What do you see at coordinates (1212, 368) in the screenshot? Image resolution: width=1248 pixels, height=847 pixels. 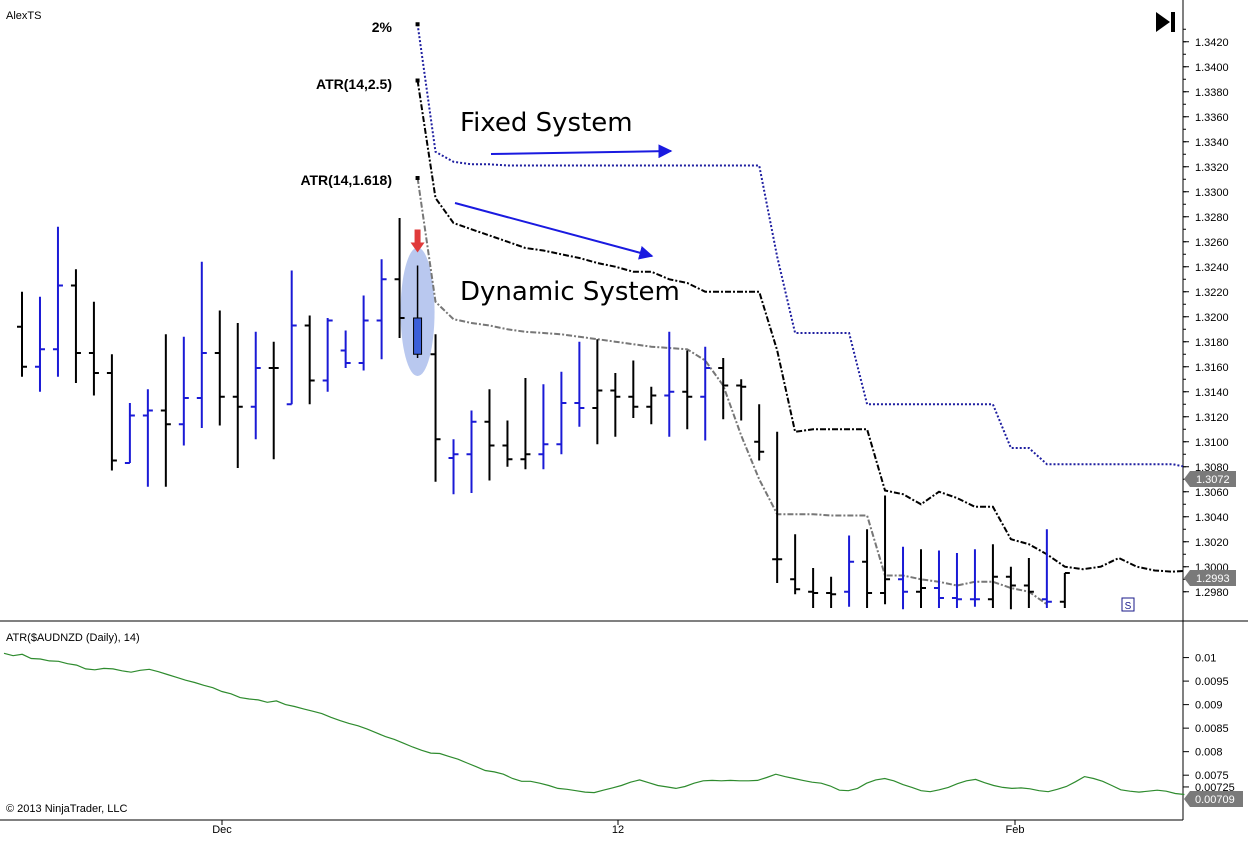 I see `price-tick-label: 1.3160` at bounding box center [1212, 368].